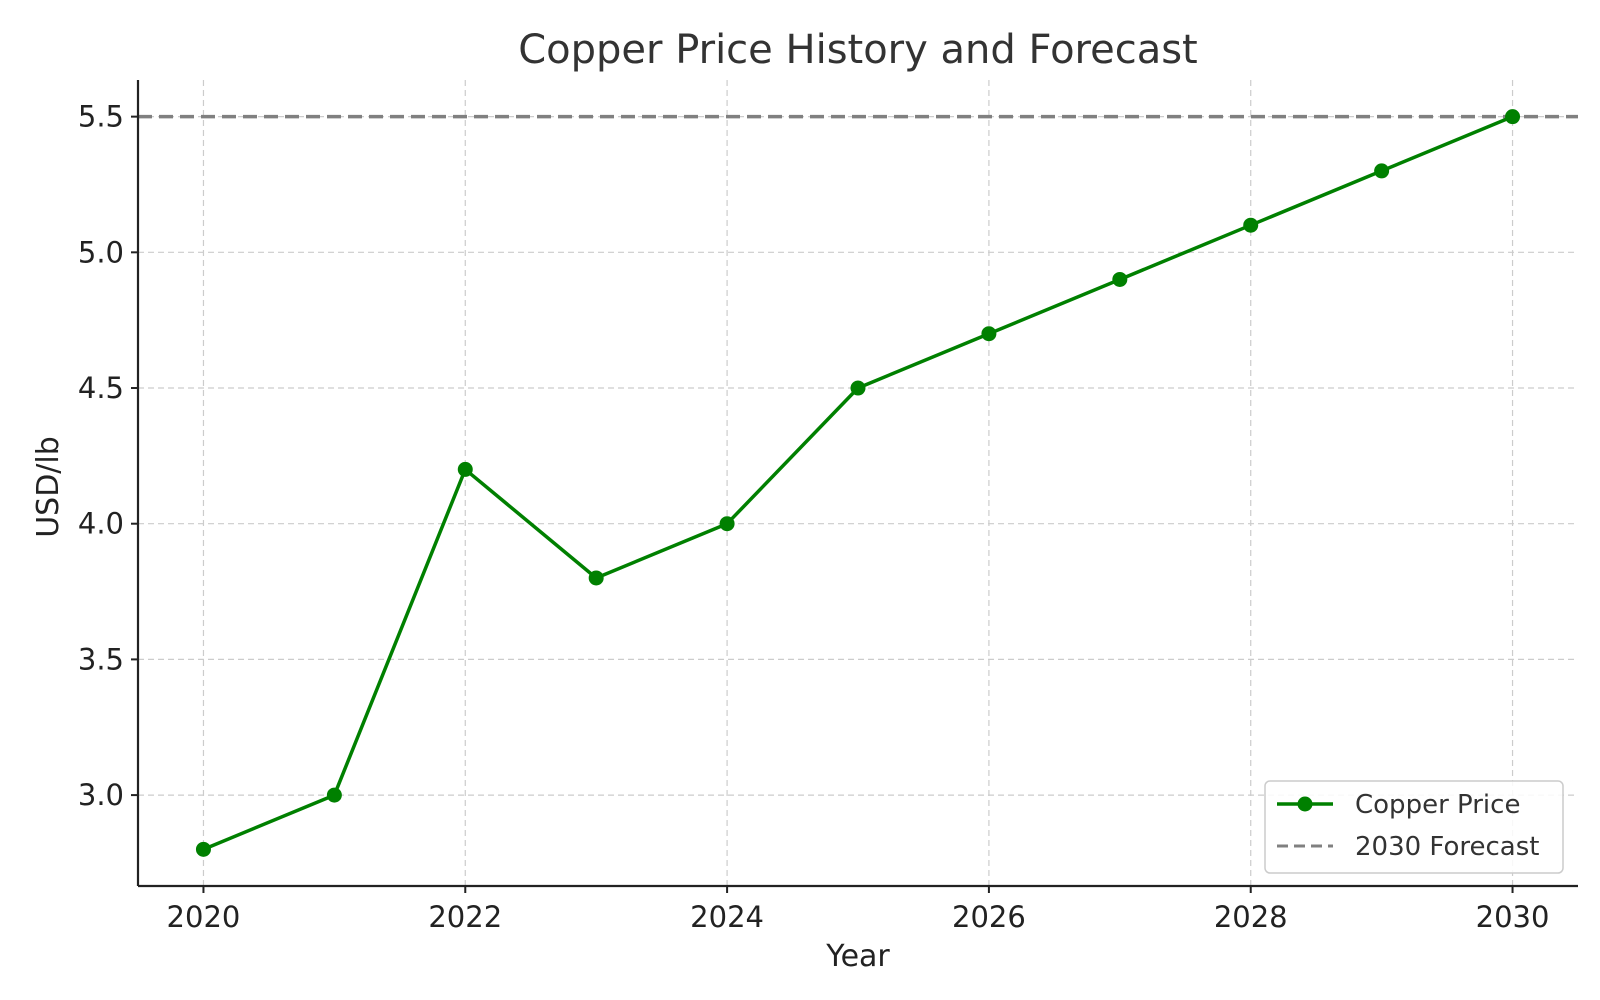 The width and height of the screenshot is (1600, 1000). Describe the element at coordinates (48, 487) in the screenshot. I see `y-axis-label: USD/lb` at that location.